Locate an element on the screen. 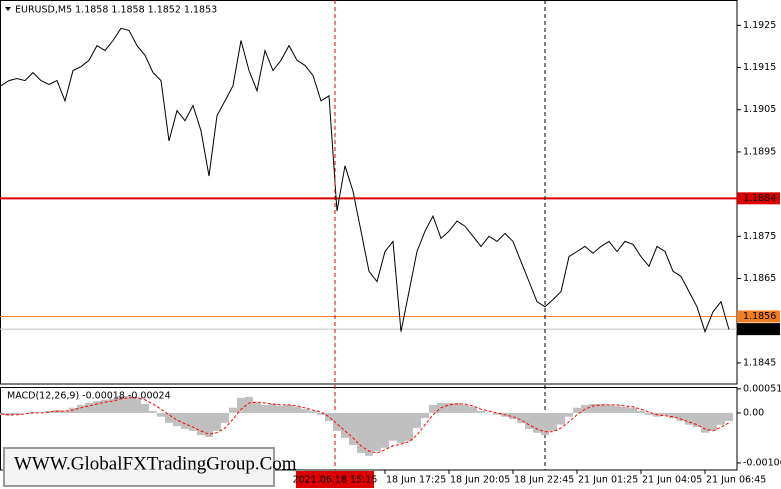 This screenshot has height=489, width=781. x-tick-label: 21 Jun 06:45 is located at coordinates (736, 480).